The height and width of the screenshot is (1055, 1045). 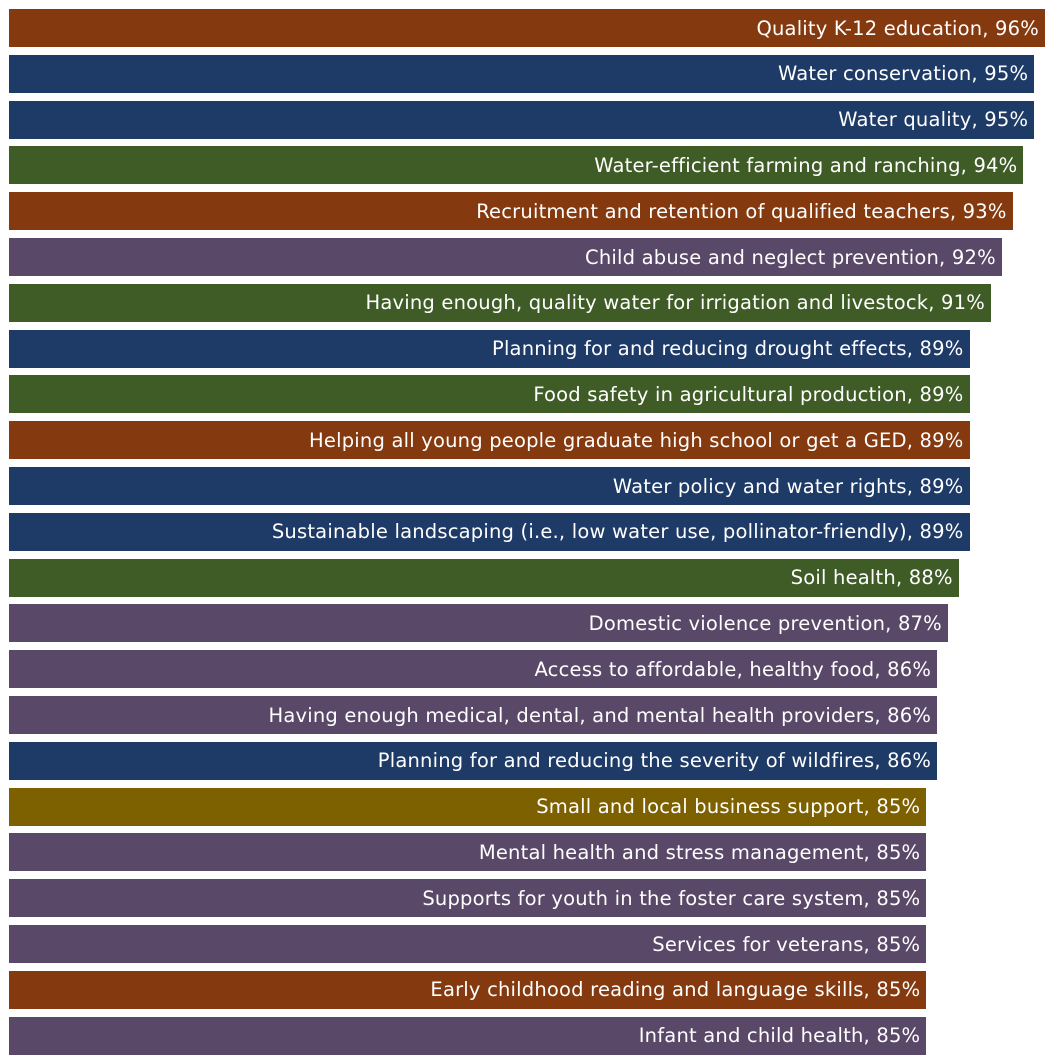 What do you see at coordinates (473, 669) in the screenshot?
I see `bar: Access to affordable, healthy food, 86%` at bounding box center [473, 669].